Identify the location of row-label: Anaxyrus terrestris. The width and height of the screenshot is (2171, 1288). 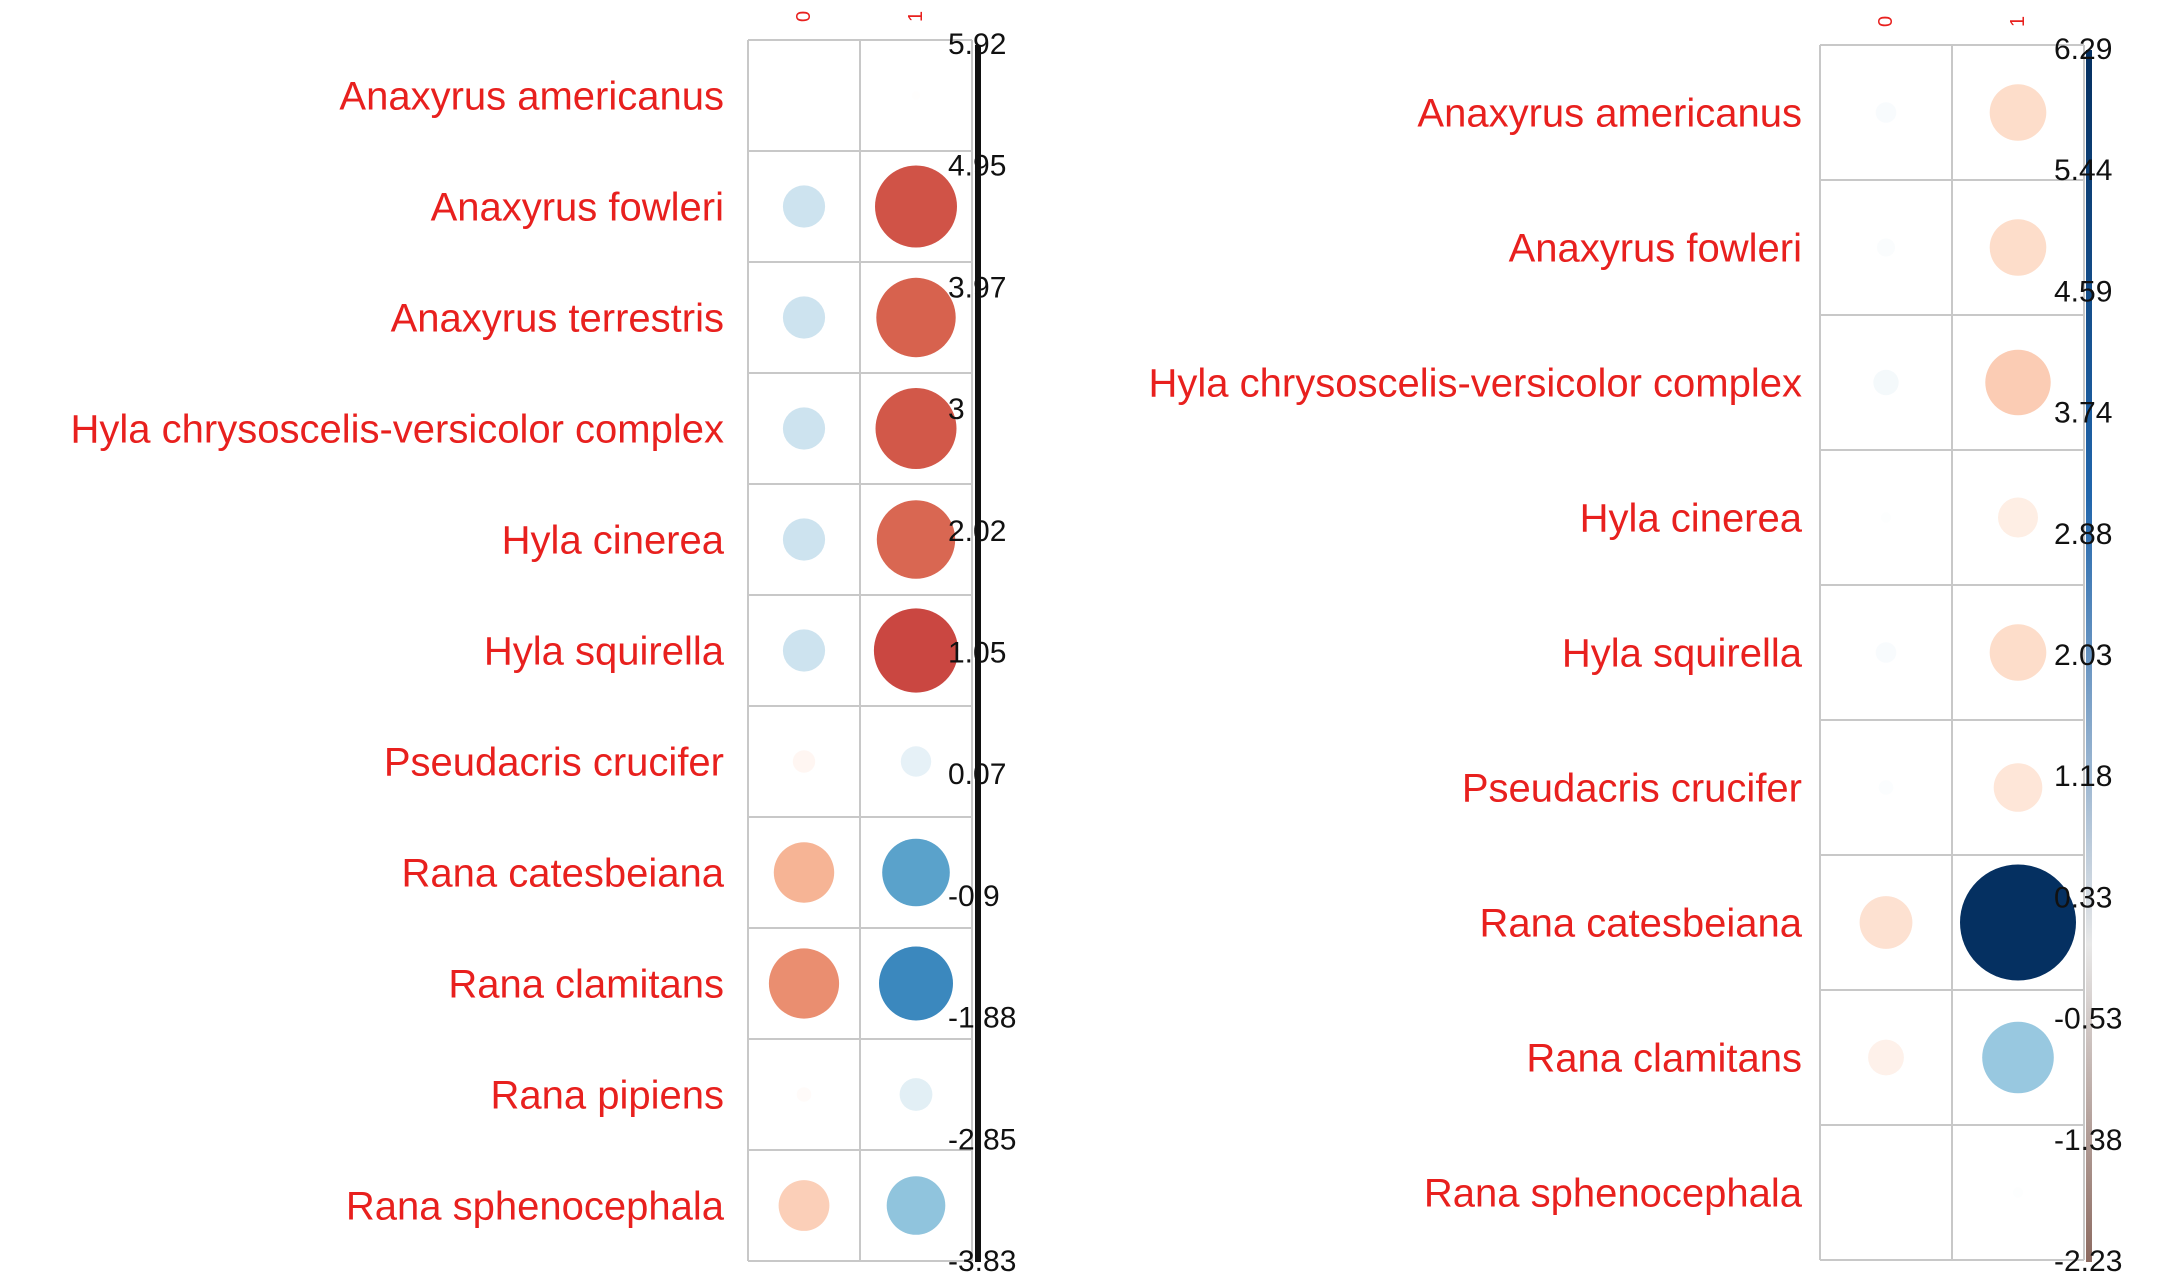
(557, 319).